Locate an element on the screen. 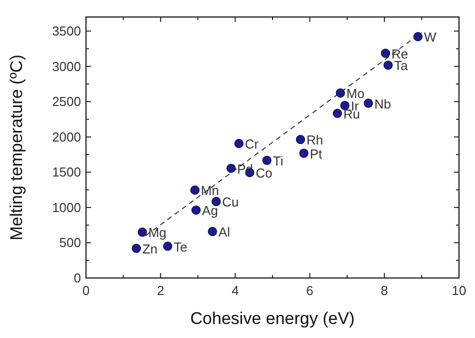 The width and height of the screenshot is (475, 338). y-tick-label: 2000 is located at coordinates (66, 136).